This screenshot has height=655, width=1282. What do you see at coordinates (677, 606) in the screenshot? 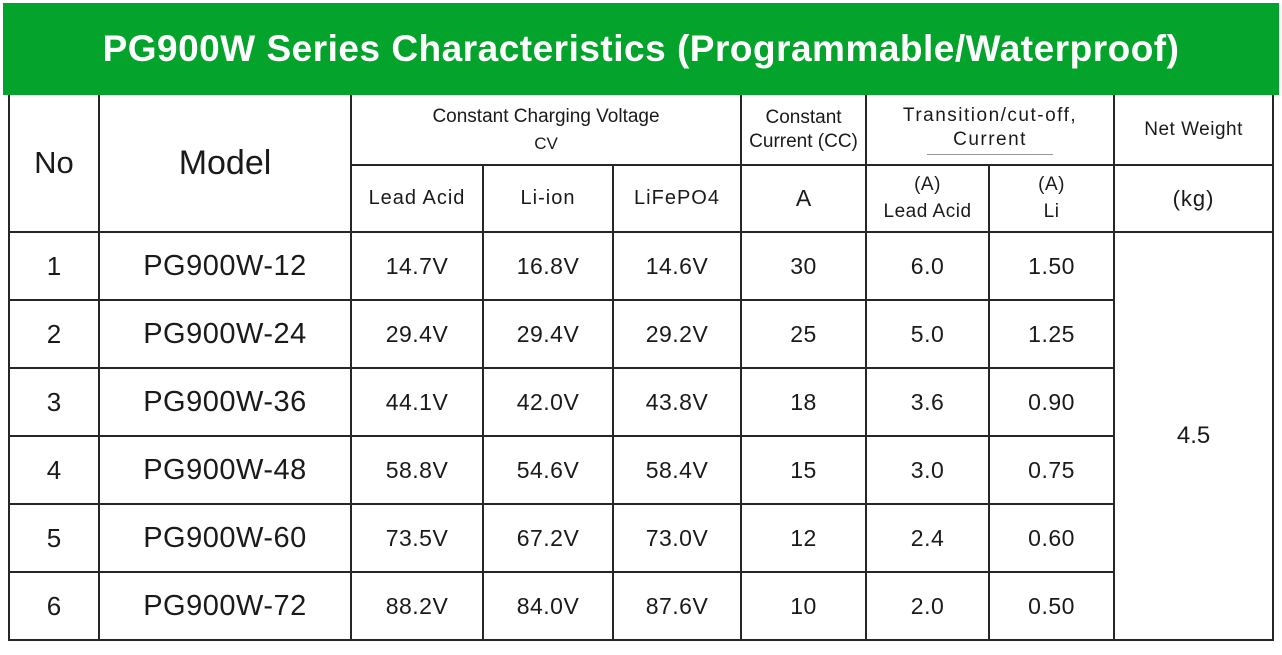
I see `cell-cv-lifepo4: 87.6V` at bounding box center [677, 606].